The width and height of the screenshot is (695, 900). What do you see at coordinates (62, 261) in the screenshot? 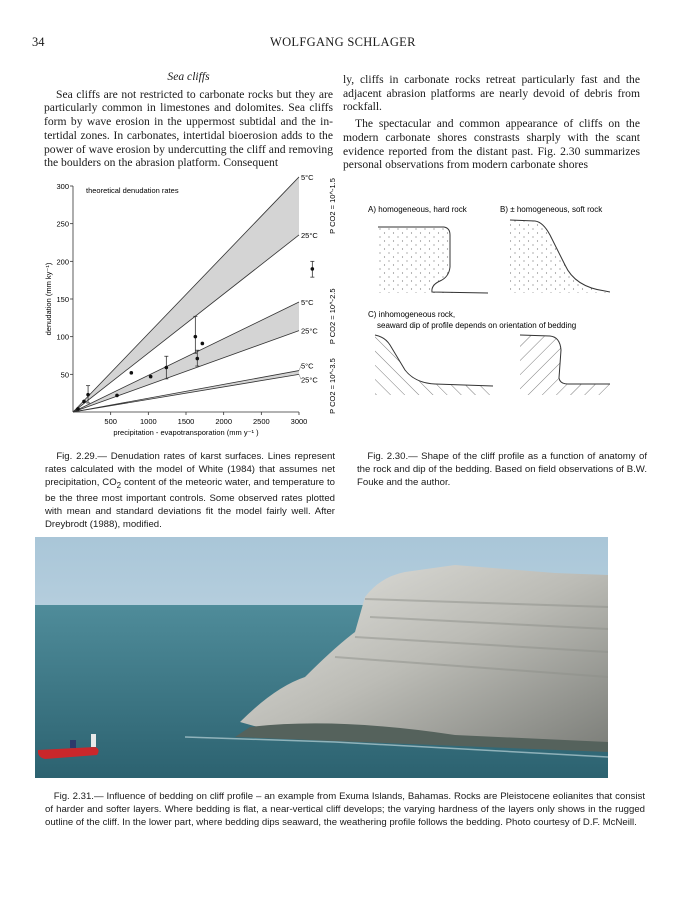
I see `y-tick-label: 200` at bounding box center [62, 261].